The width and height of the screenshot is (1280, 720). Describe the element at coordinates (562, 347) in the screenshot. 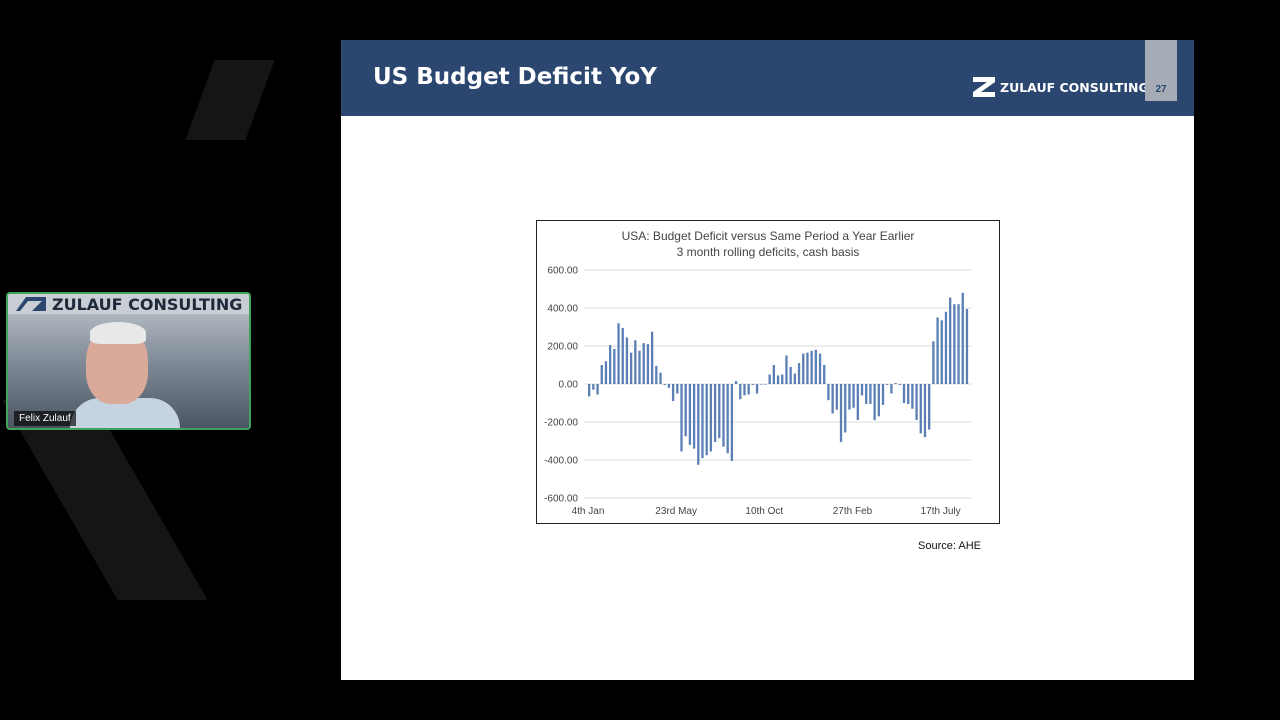

I see `y-tick-label: 200.00` at that location.